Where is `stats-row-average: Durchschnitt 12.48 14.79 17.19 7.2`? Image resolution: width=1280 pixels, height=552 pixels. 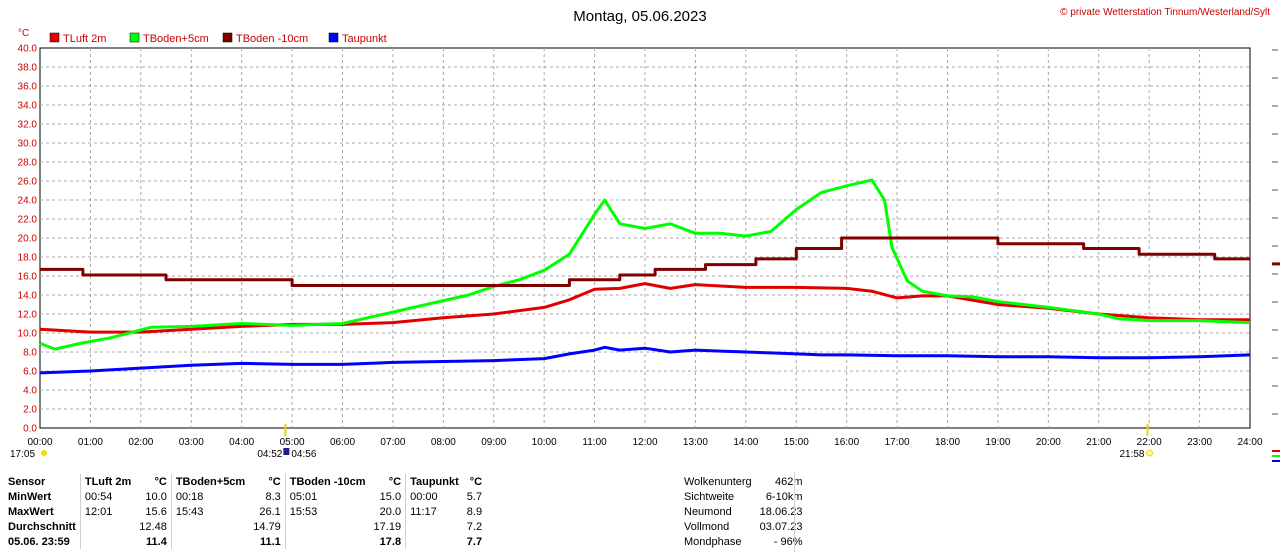
stats-row-average: Durchschnitt 12.48 14.79 17.19 7.2 is located at coordinates (245, 526).